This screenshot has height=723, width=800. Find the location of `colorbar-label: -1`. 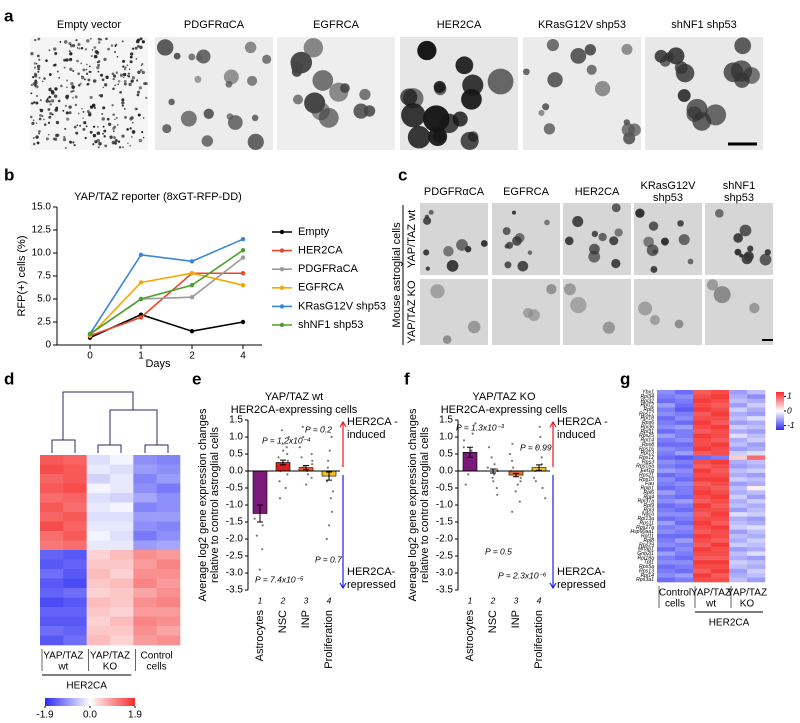

colorbar-label: -1 is located at coordinates (791, 425).